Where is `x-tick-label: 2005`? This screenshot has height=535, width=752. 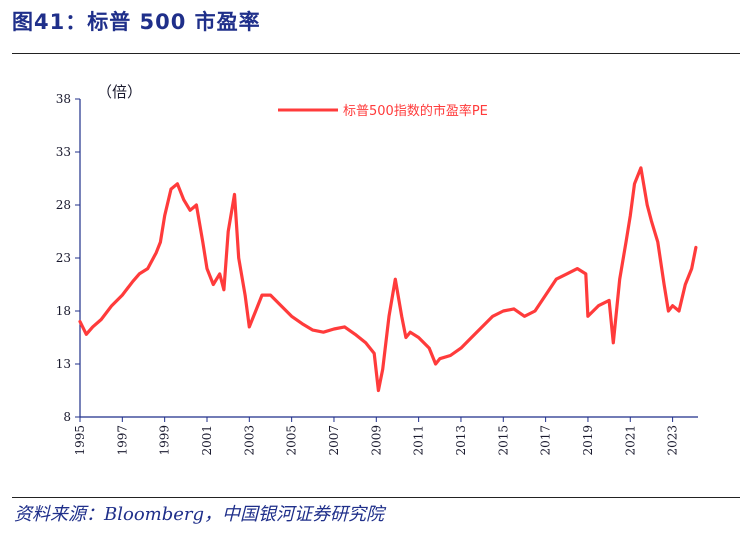 x-tick-label: 2005 is located at coordinates (292, 440).